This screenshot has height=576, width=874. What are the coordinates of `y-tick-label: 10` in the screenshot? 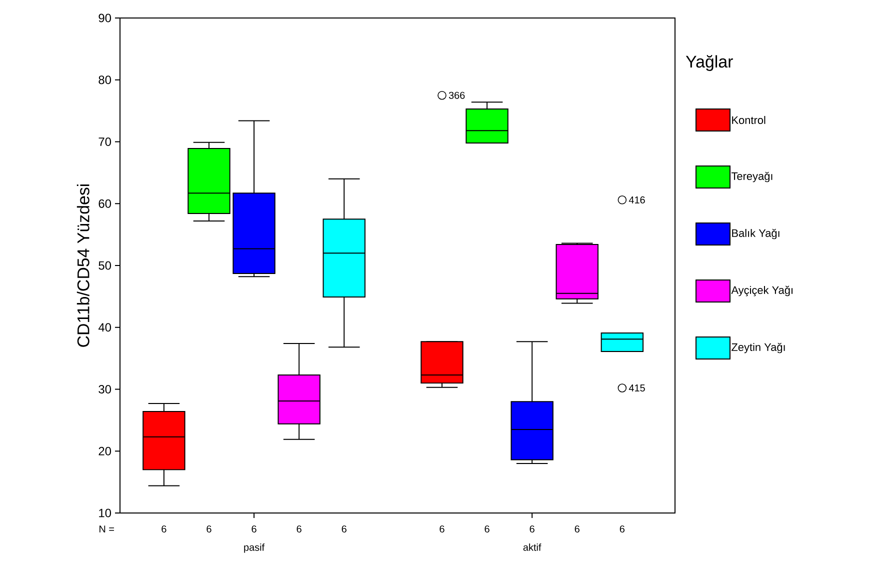 It's located at (105, 513).